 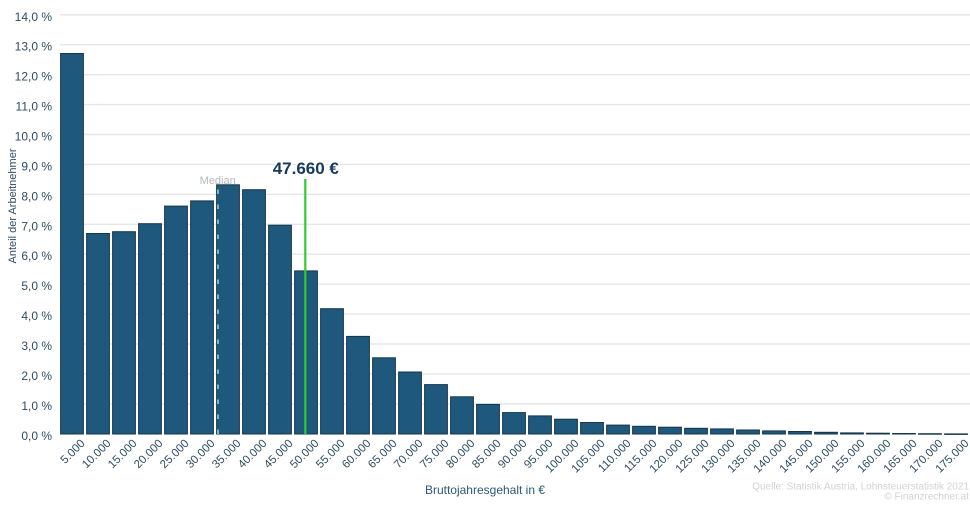 What do you see at coordinates (36, 226) in the screenshot?
I see `svg-text: 7,0 %` at bounding box center [36, 226].